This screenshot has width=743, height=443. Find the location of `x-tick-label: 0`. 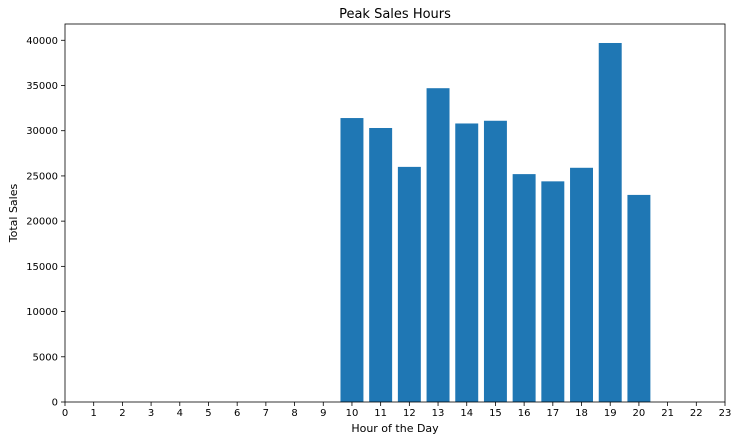

x-tick-label: 0 is located at coordinates (65, 413).